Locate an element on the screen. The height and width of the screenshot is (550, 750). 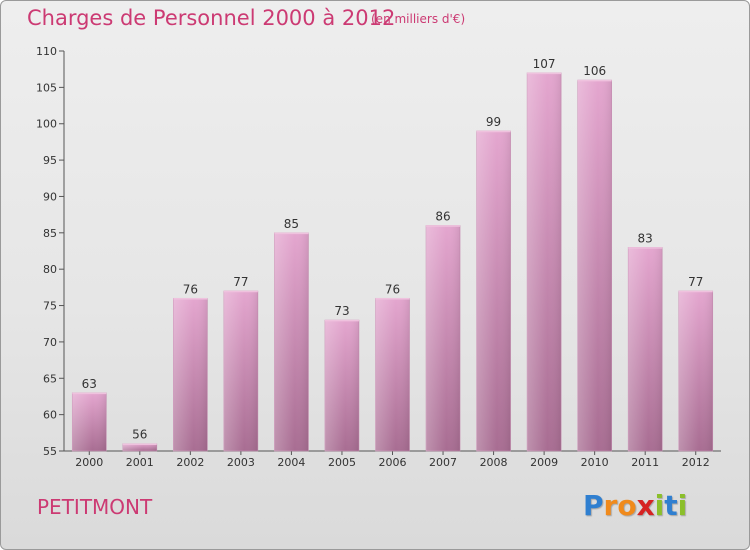
x-tick-label: 2003 is located at coordinates (241, 462).